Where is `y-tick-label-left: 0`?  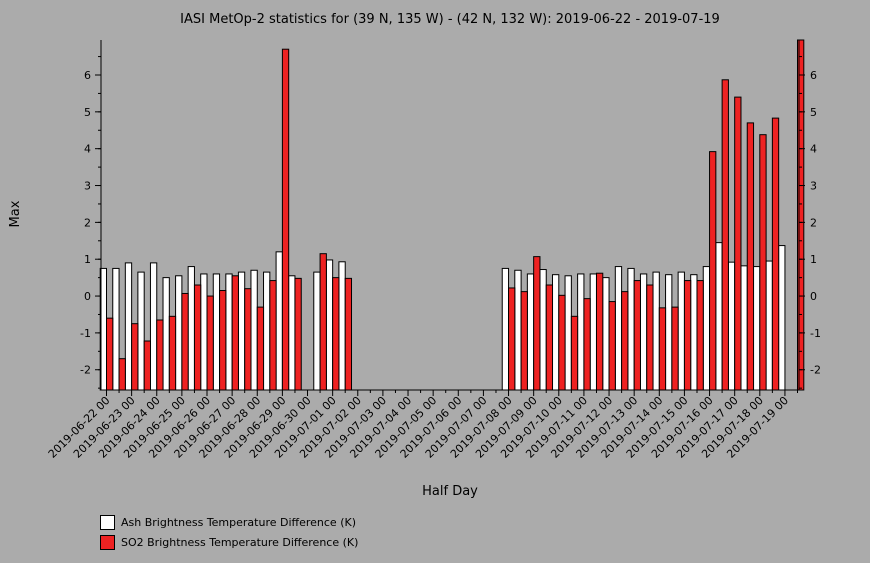
y-tick-label-left: 0 is located at coordinates (87, 296).